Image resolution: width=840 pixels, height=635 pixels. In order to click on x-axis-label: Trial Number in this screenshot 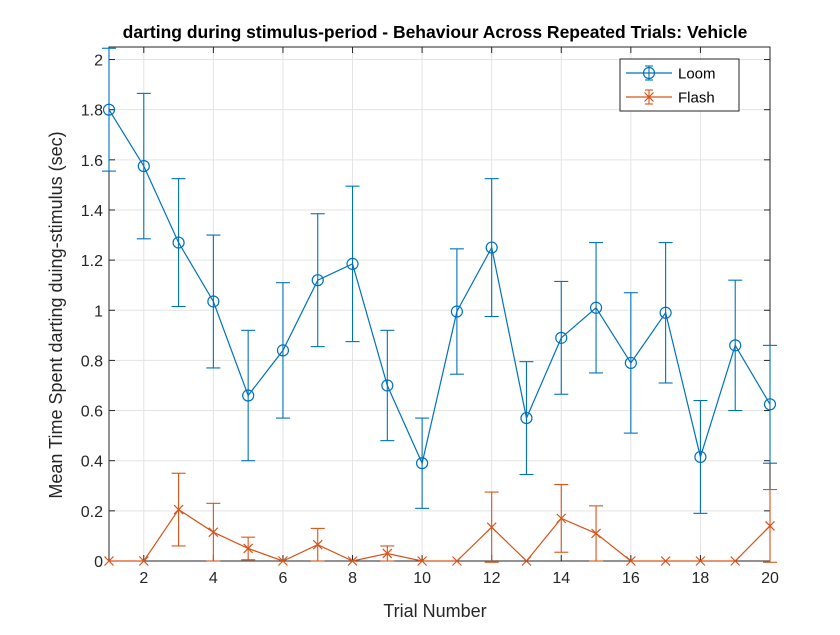, I will do `click(434, 611)`.